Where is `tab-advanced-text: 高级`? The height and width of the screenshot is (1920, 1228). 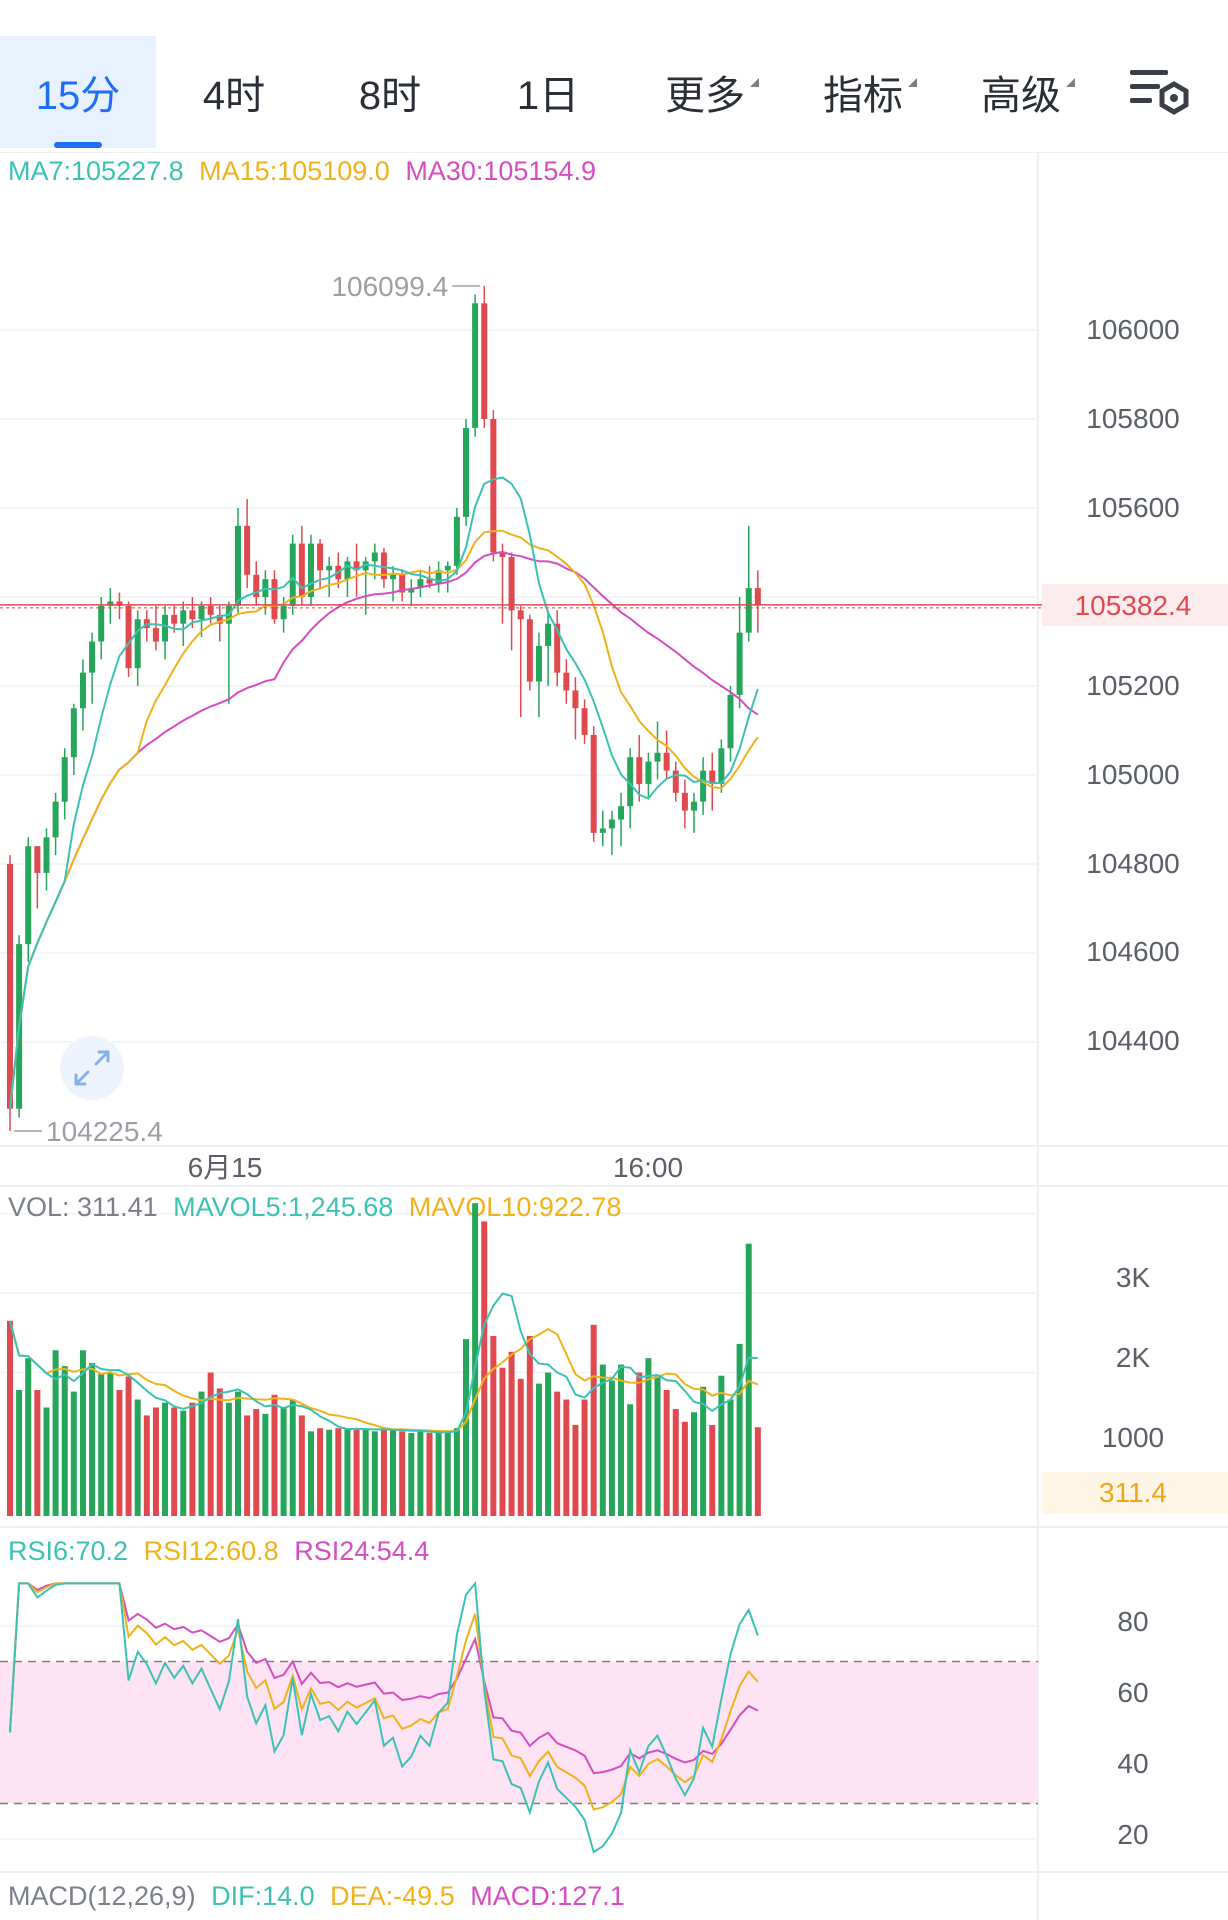
tab-advanced-text: 高级 is located at coordinates (1021, 96).